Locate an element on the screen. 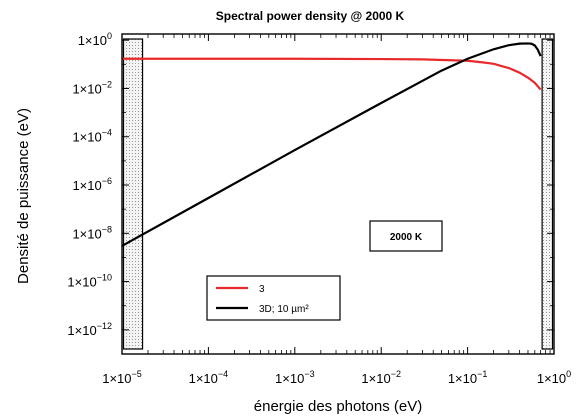 This screenshot has height=419, width=580. y-tick-label: 1×10⁻¹⁰ is located at coordinates (89, 281).